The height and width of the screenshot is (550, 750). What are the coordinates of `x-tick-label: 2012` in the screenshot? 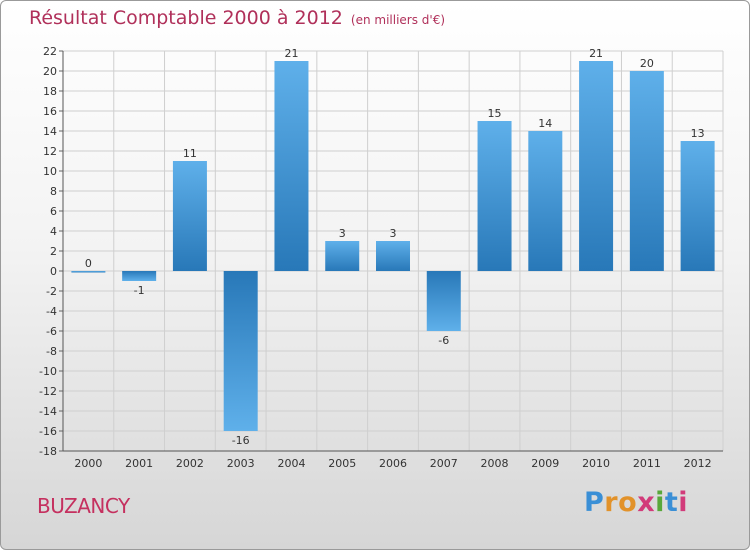 It's located at (698, 463).